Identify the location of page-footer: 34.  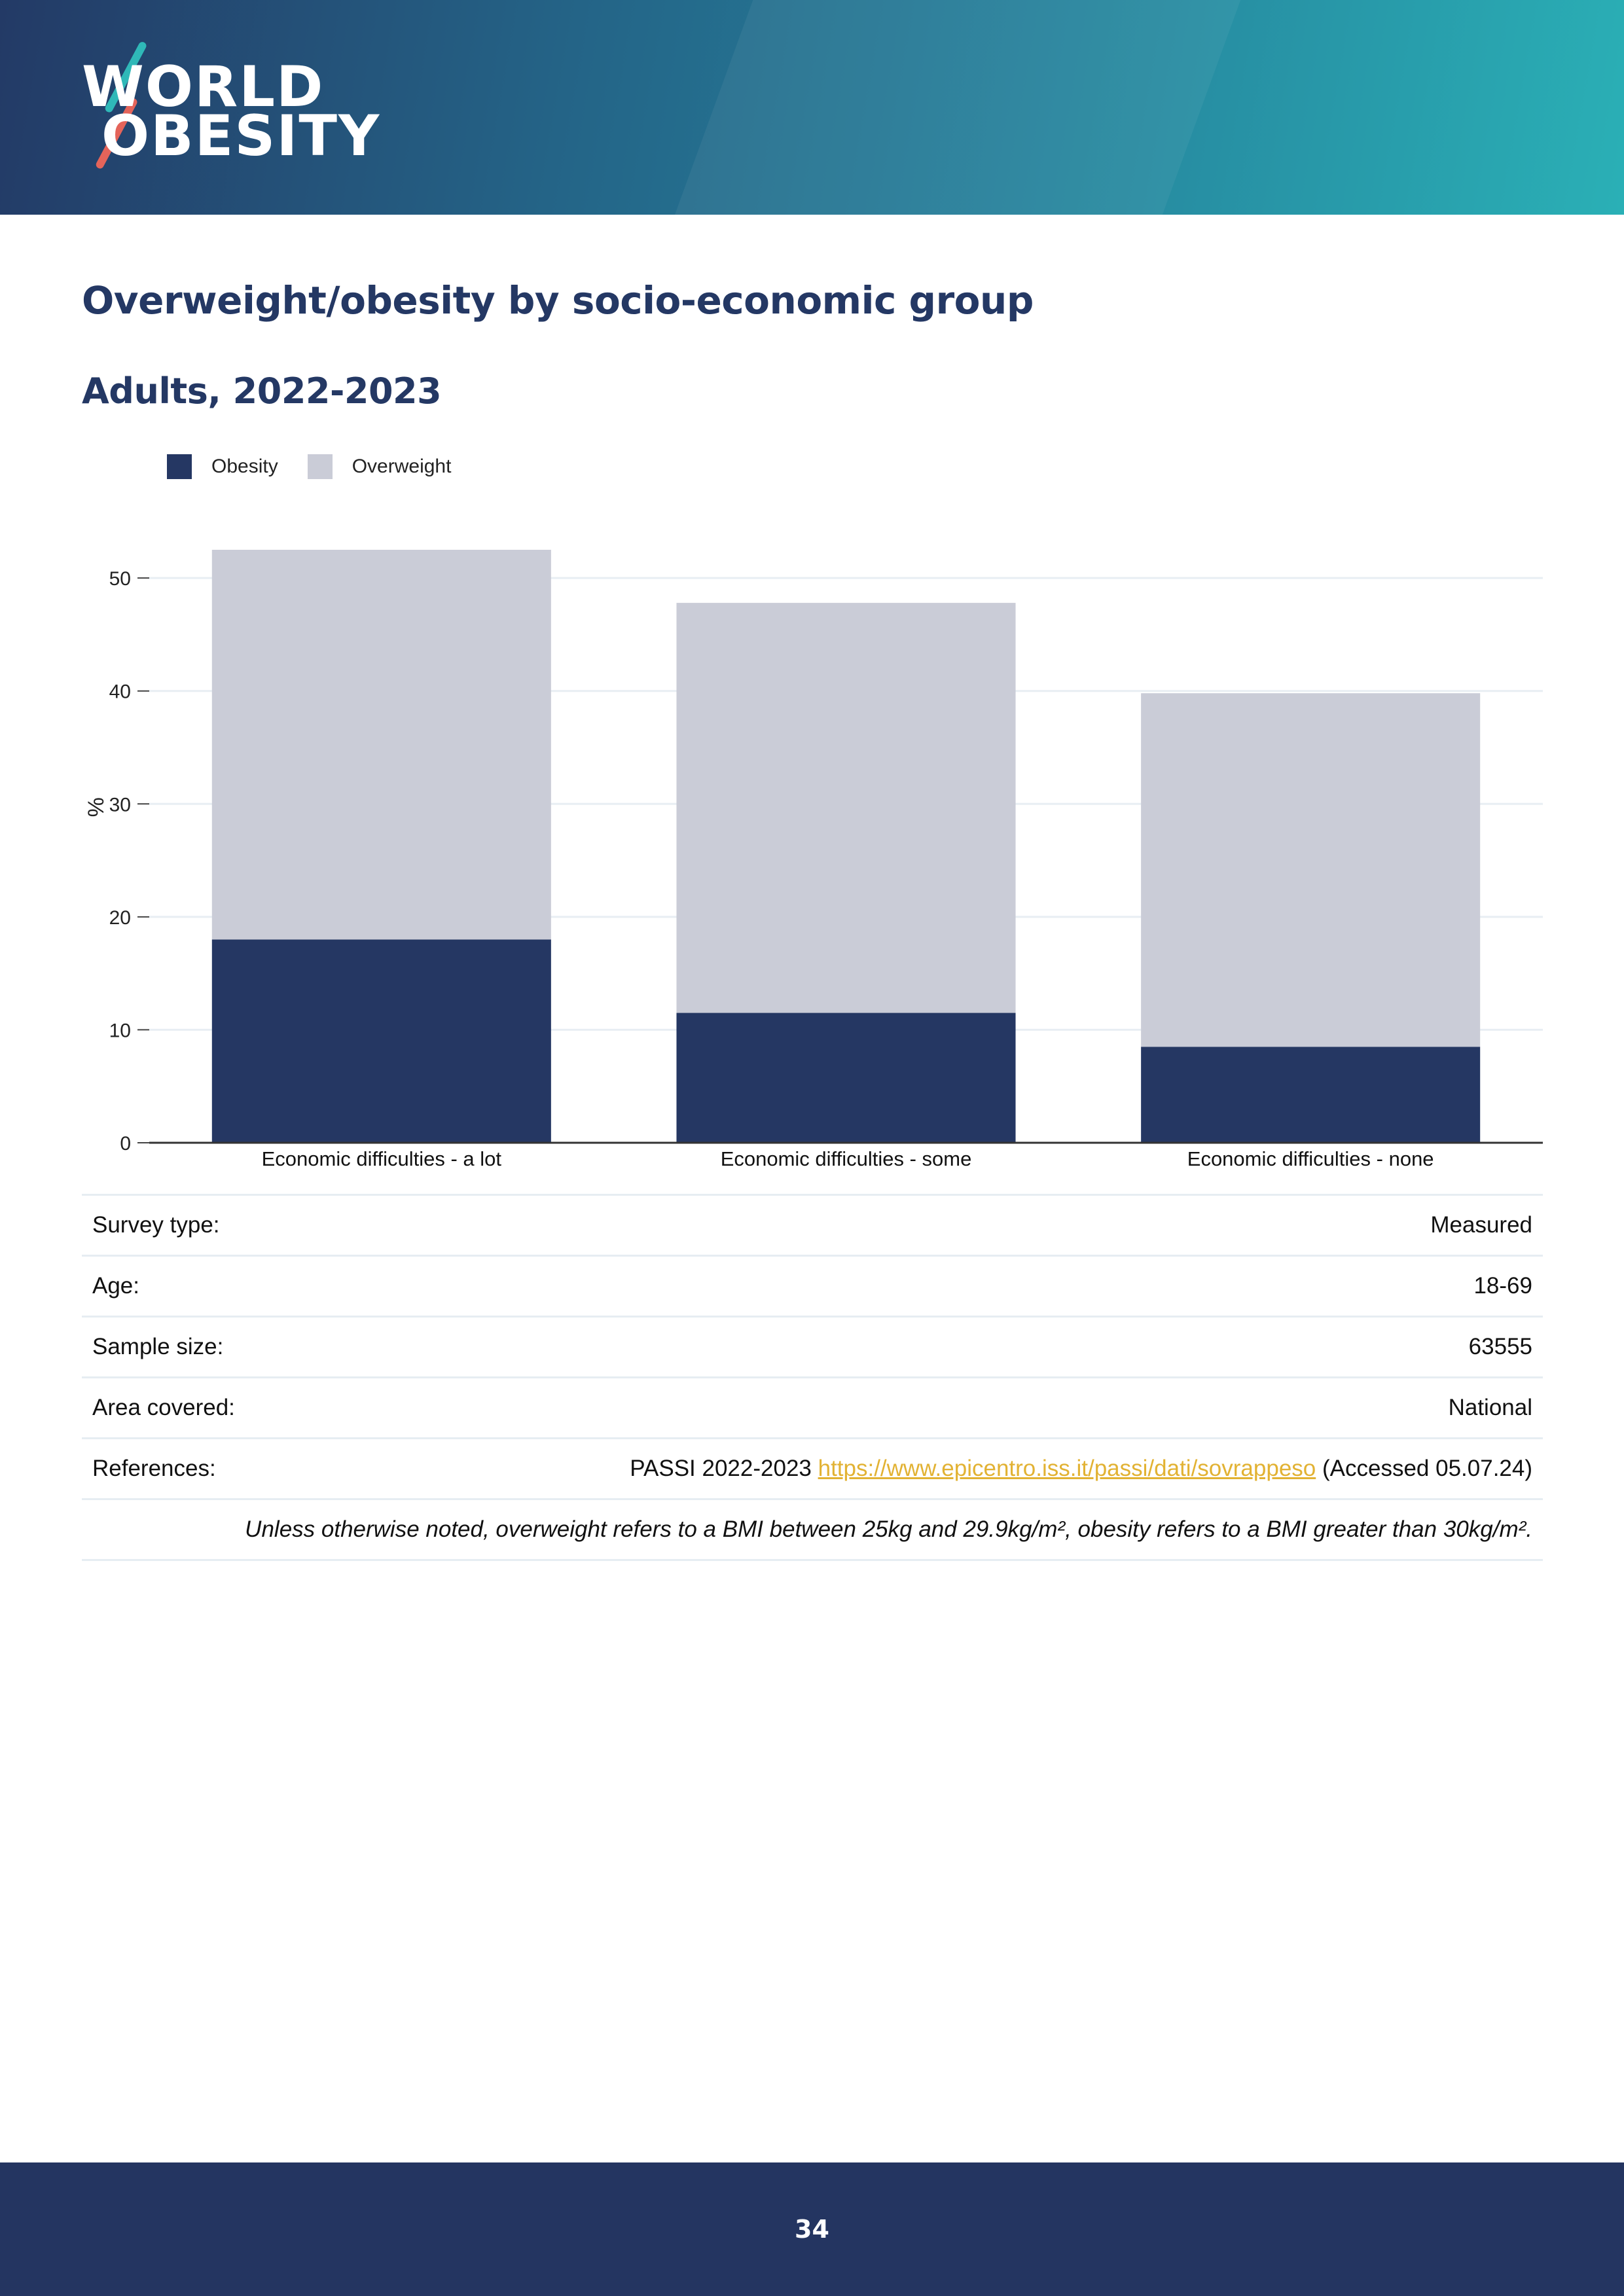
(812, 2229).